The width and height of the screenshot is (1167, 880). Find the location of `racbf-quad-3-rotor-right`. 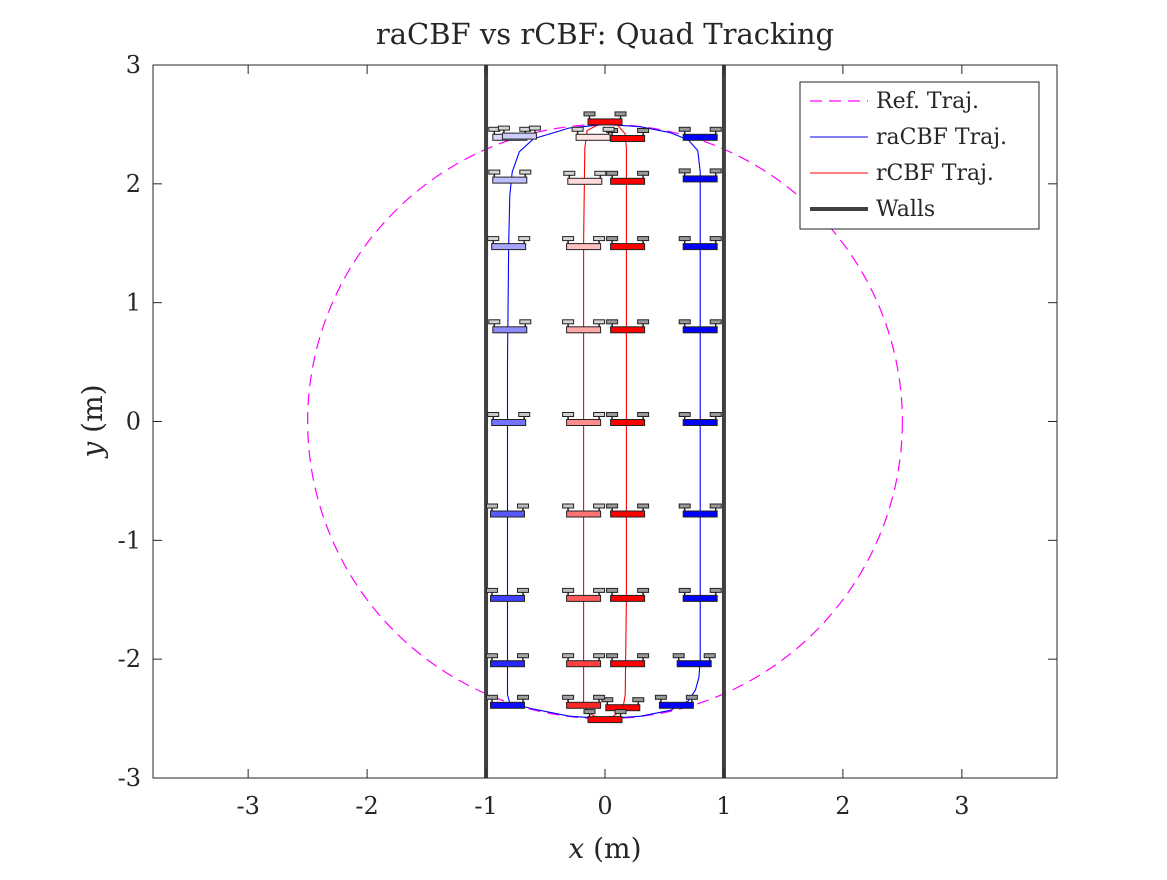

racbf-quad-3-rotor-right is located at coordinates (715, 239).